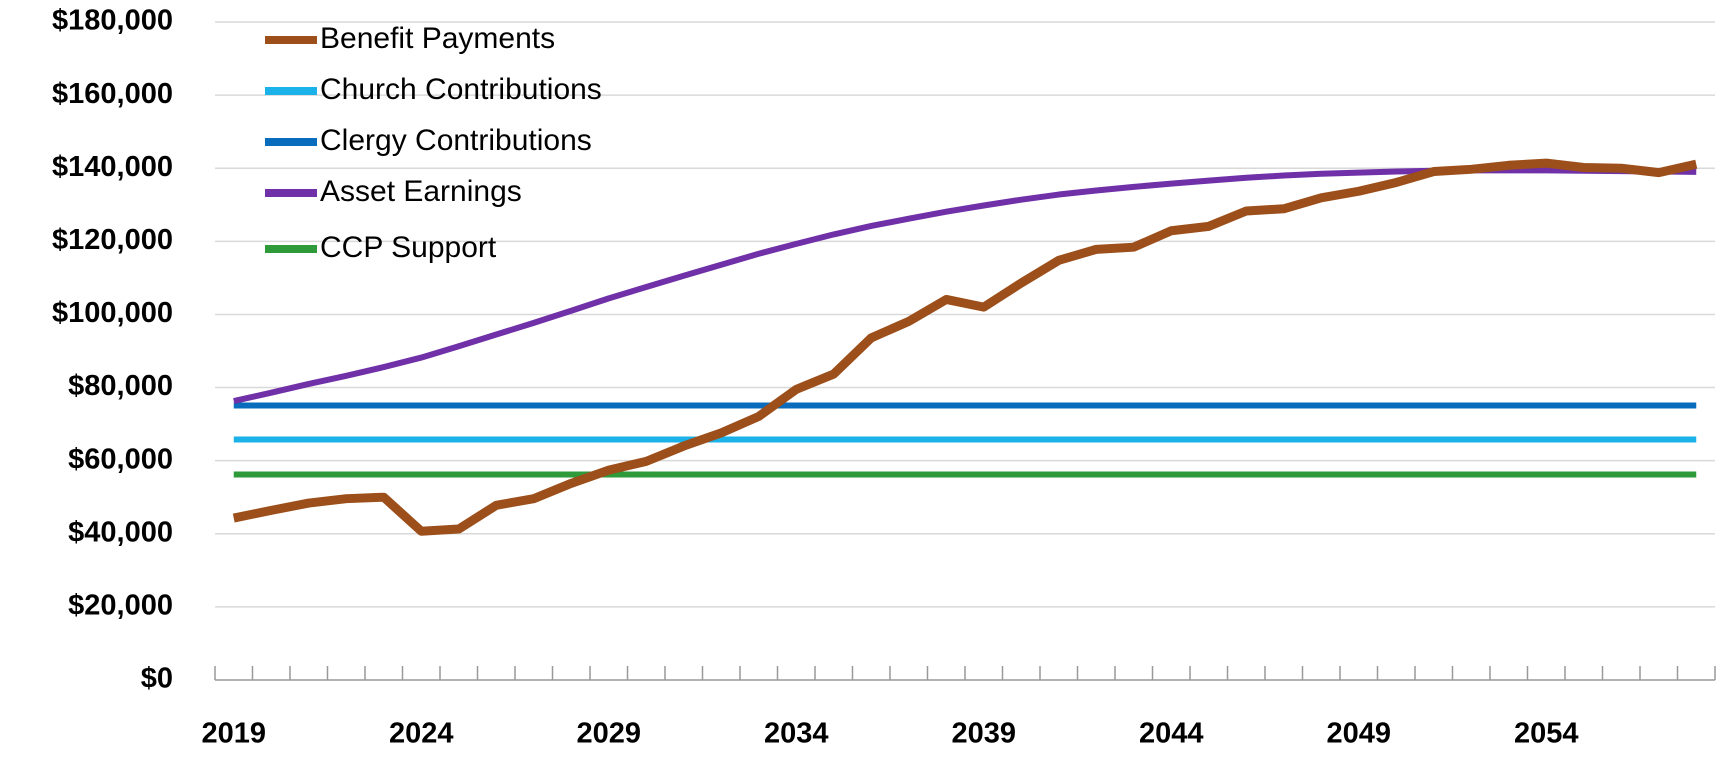 This screenshot has width=1723, height=761. What do you see at coordinates (120, 606) in the screenshot?
I see `y-tick-label: $20,000` at bounding box center [120, 606].